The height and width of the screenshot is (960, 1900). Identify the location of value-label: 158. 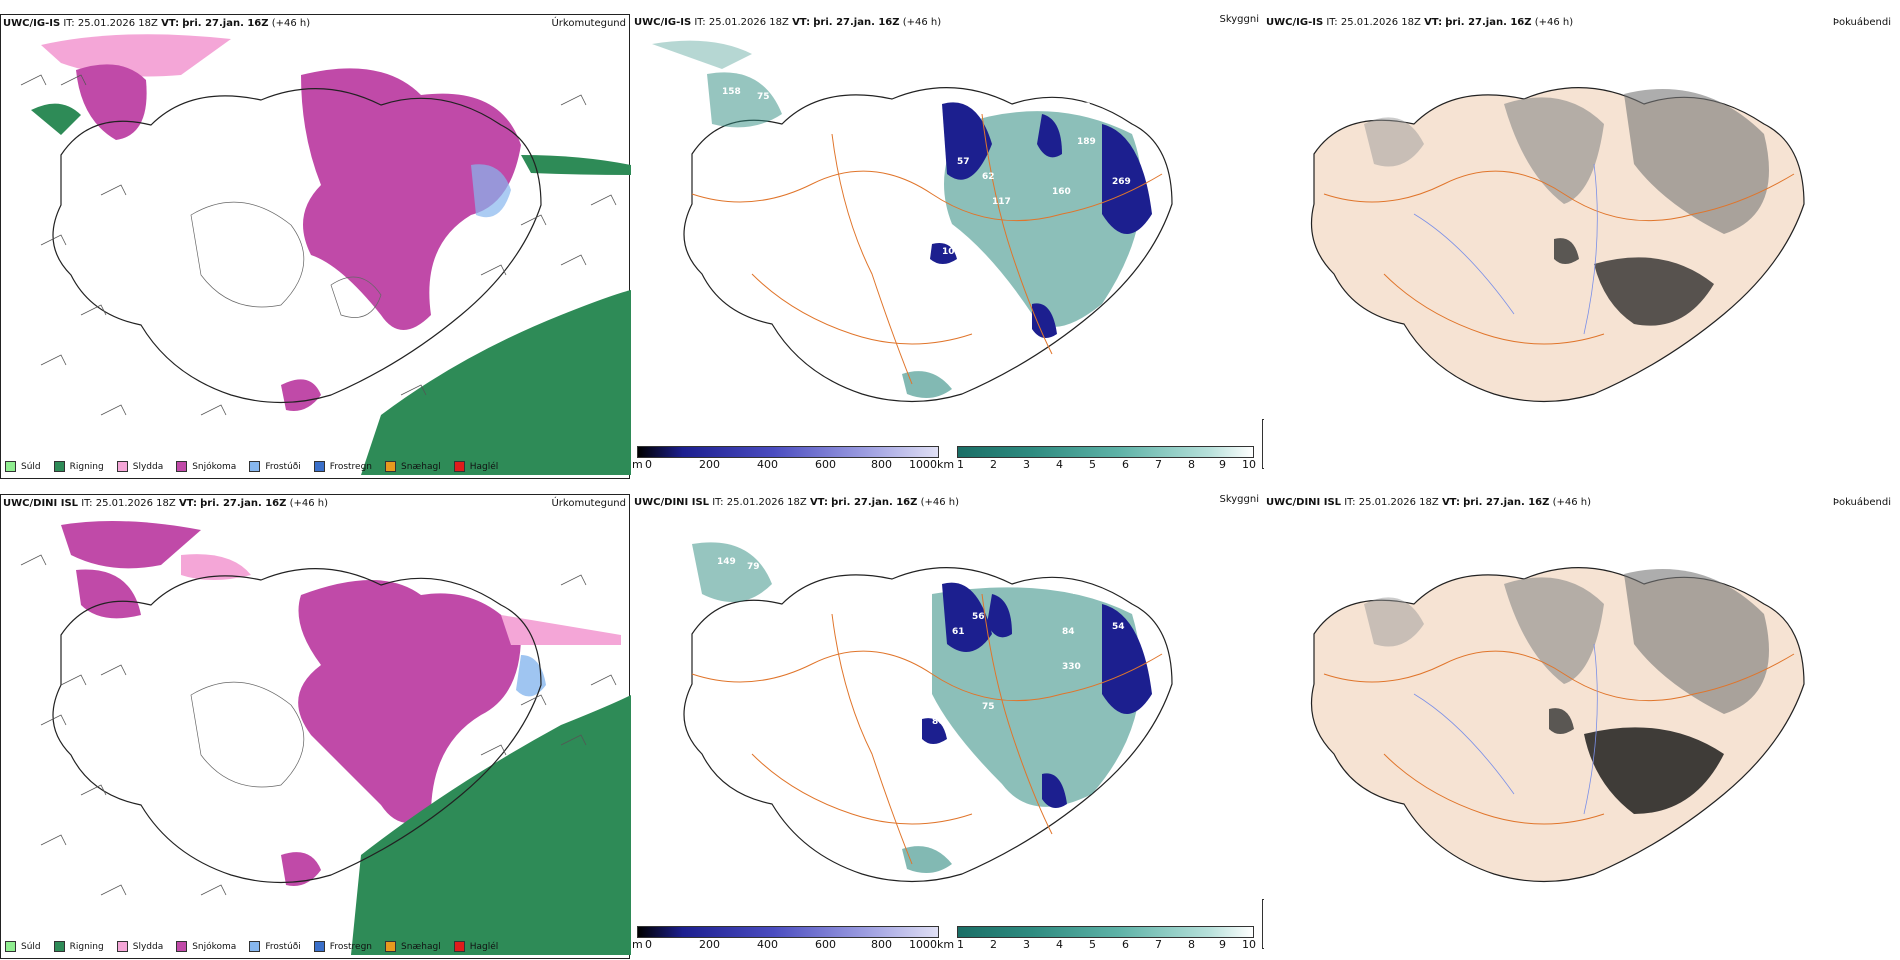
(731, 92).